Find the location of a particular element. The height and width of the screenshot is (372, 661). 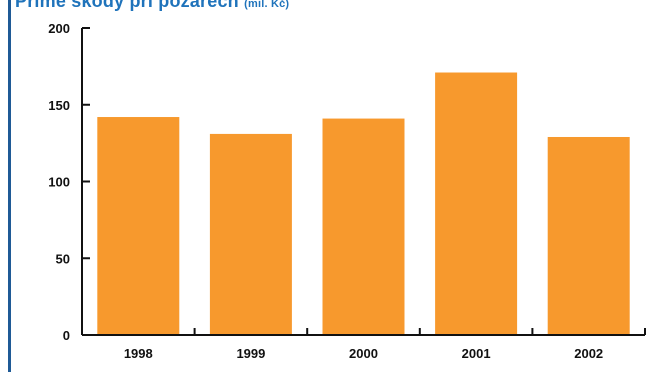

y-tick-label-100: 100 is located at coordinates (59, 182).